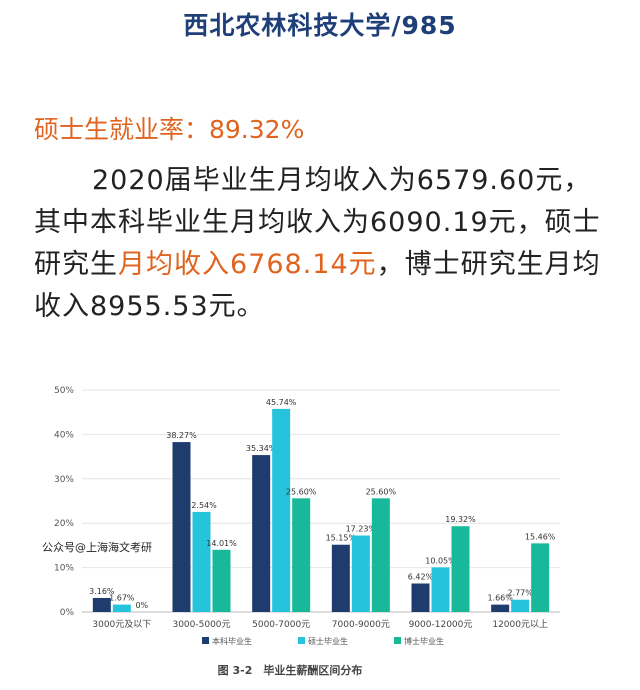 Image resolution: width=640 pixels, height=690 pixels. Describe the element at coordinates (102, 591) in the screenshot. I see `bar-value-label: 3.16%` at that location.